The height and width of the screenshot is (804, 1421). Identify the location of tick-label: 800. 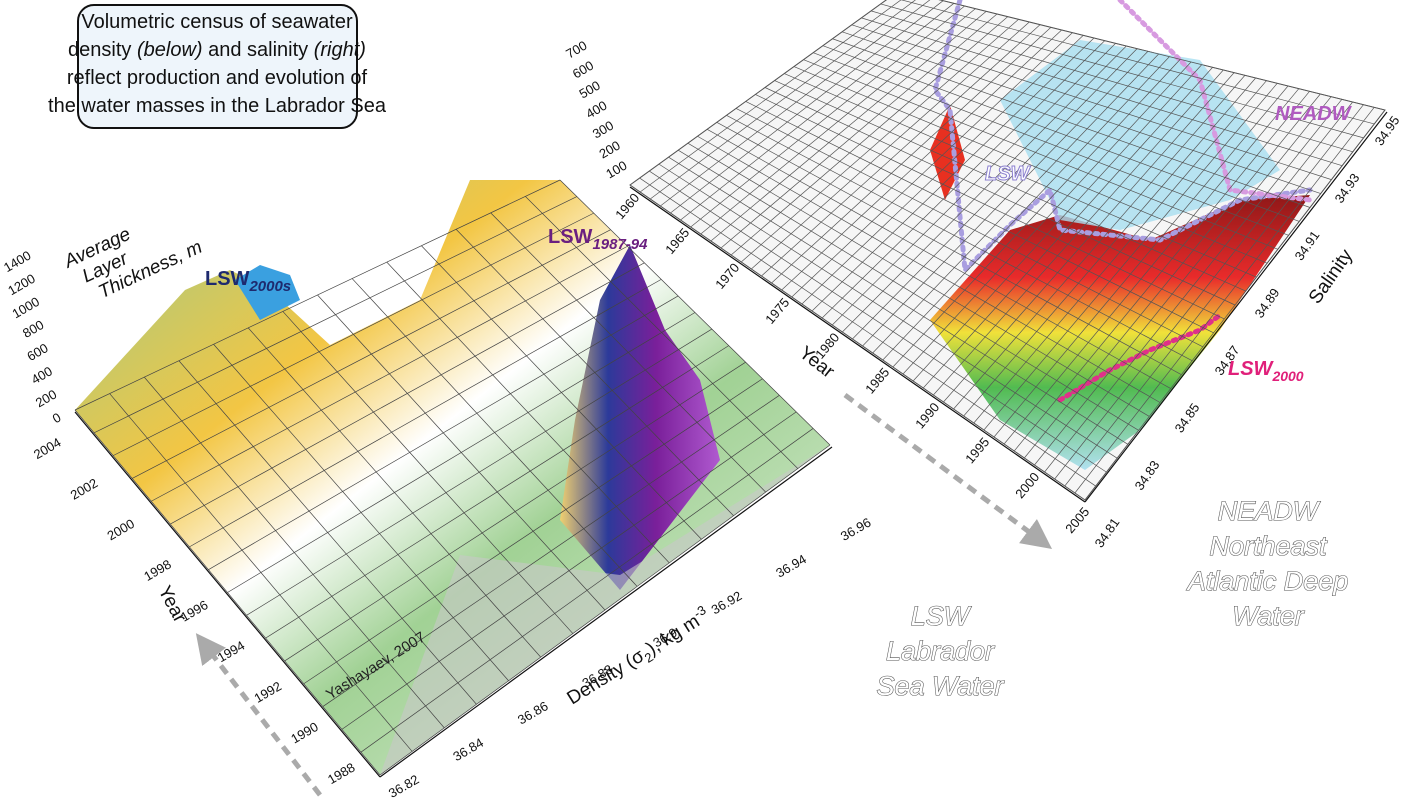
(33, 329).